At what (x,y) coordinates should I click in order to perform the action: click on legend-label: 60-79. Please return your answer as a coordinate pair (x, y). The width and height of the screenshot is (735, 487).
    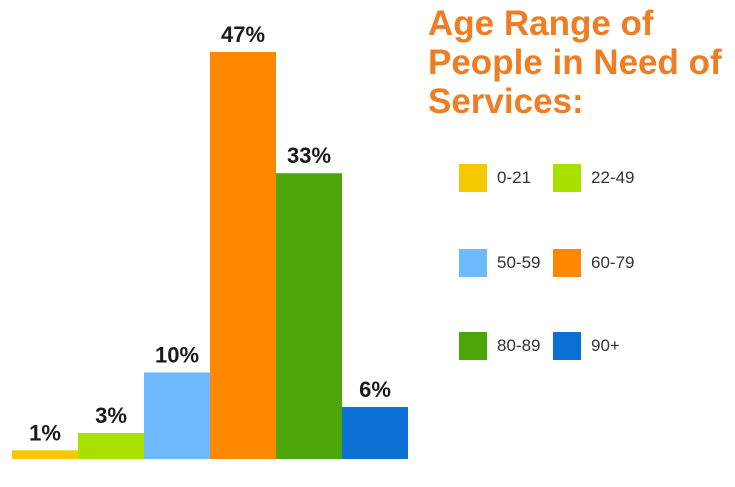
    Looking at the image, I should click on (613, 262).